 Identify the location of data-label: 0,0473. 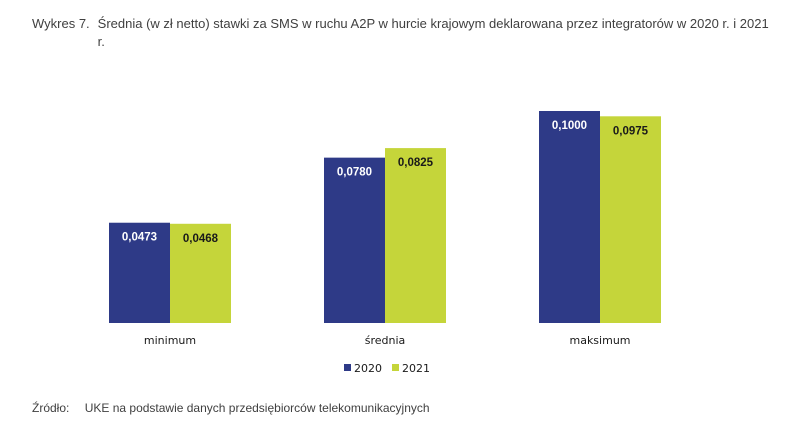
(139, 238).